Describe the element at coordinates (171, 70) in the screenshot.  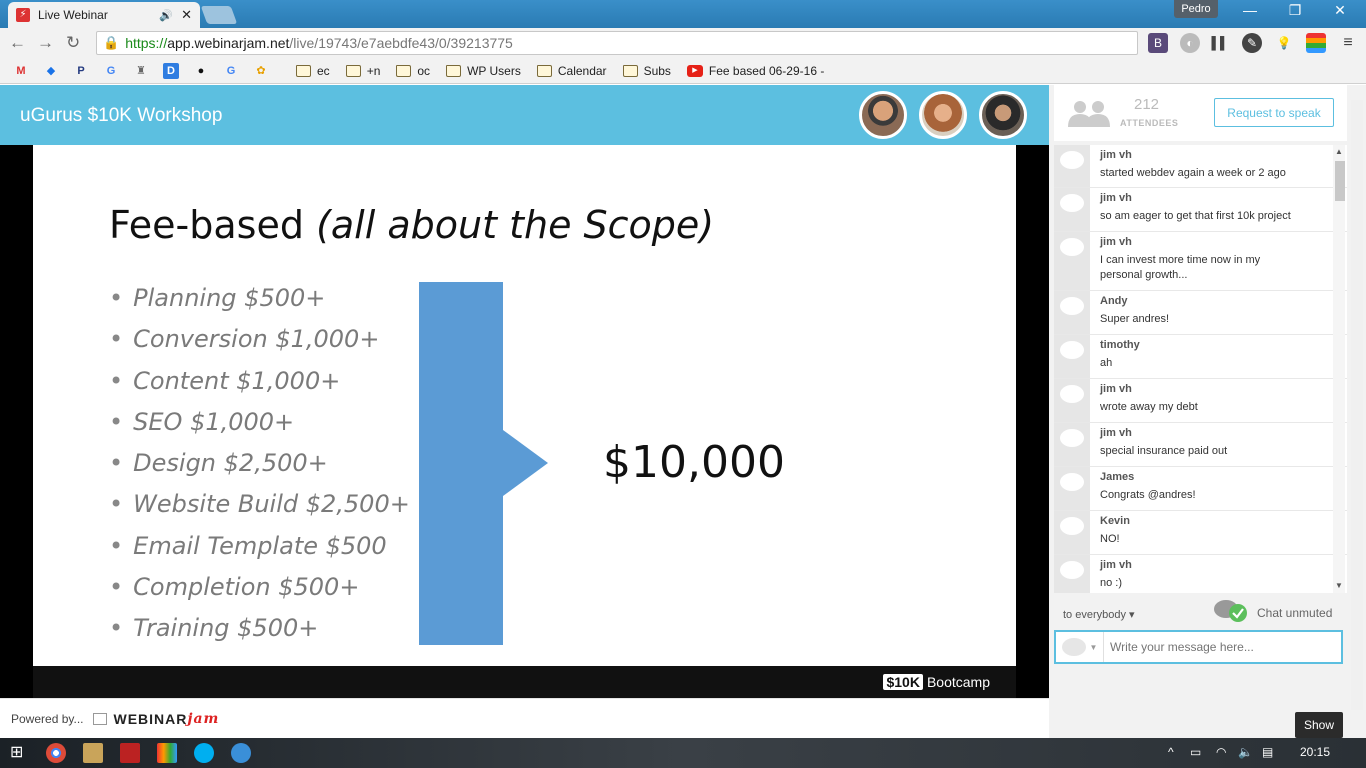
I see `d-app-icon: D` at that location.